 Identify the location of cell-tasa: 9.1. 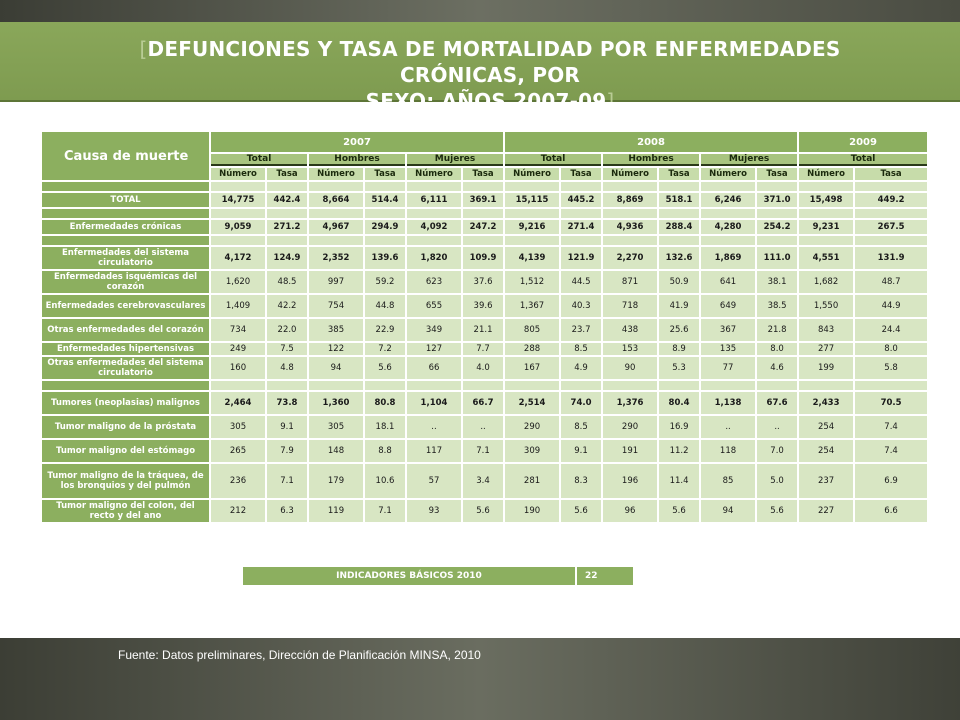
(581, 451).